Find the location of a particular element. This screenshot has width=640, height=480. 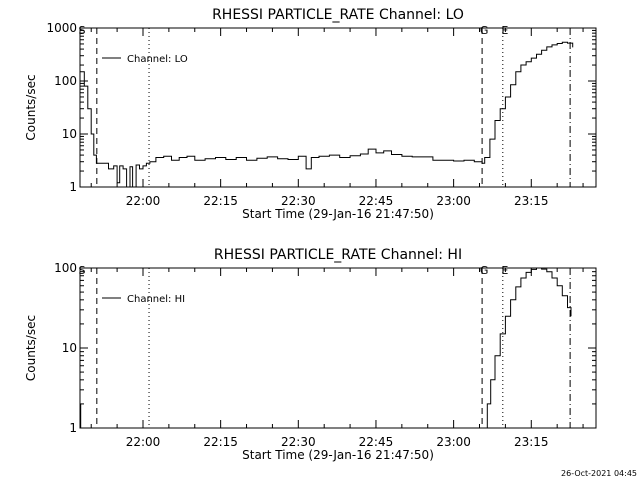

chart-title: RHESSI PARTICLE_RATE Channel: HI is located at coordinates (338, 255).